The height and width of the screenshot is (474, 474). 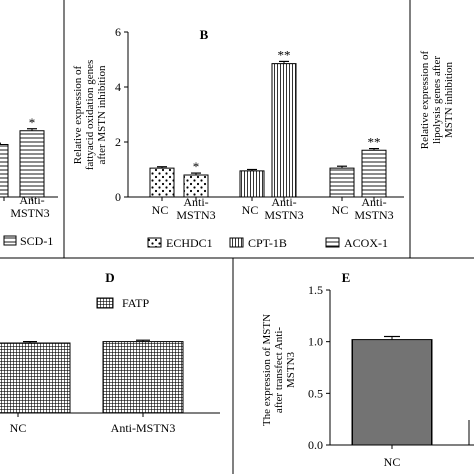 I want to click on panel-a: * Anti-MSTN3 SCD-1, so click(x=29, y=181).